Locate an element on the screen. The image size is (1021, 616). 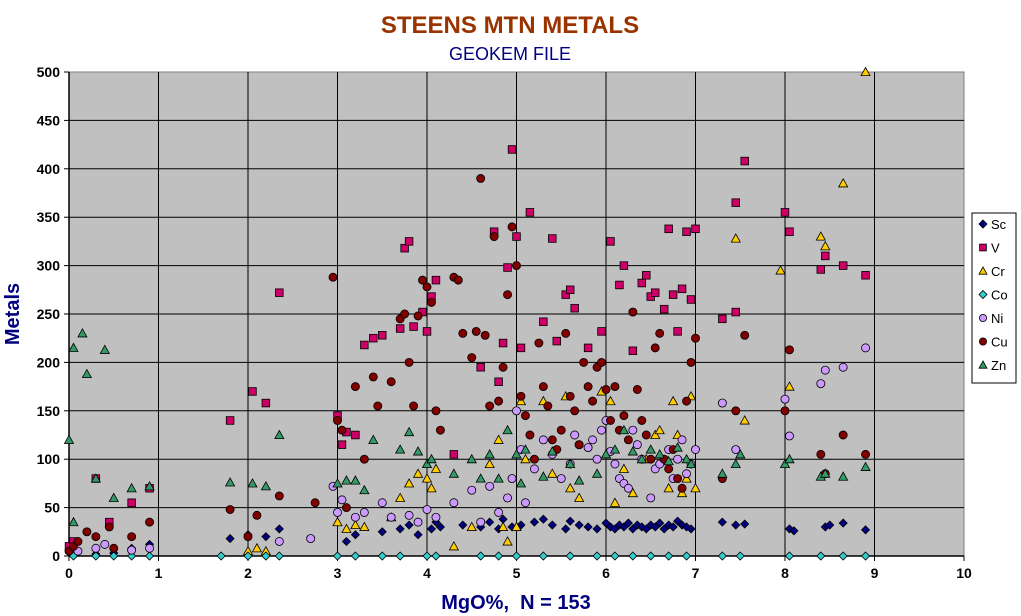
x-tick-label: 10 is located at coordinates (964, 573).